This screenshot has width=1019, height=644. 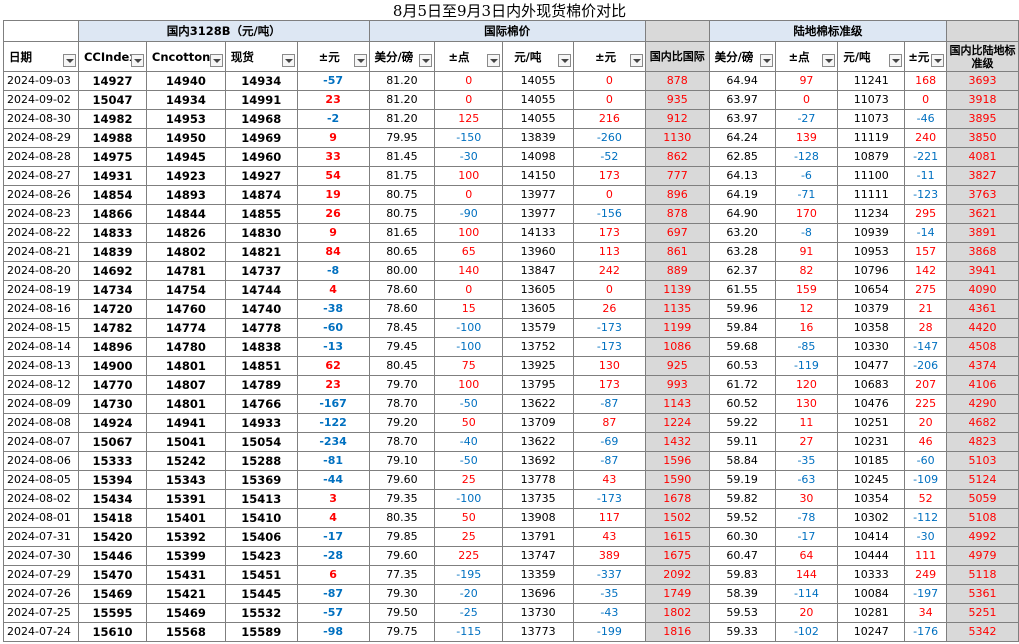 I want to click on cell-change-yuan-2: -87, so click(x=609, y=461).